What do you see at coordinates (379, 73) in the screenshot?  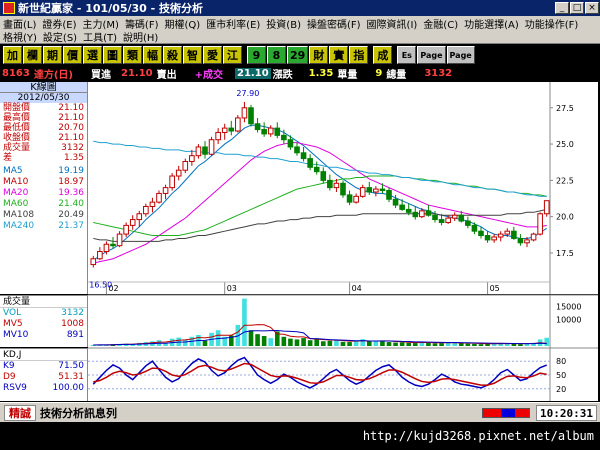 I see `unit-vol-value: 9` at bounding box center [379, 73].